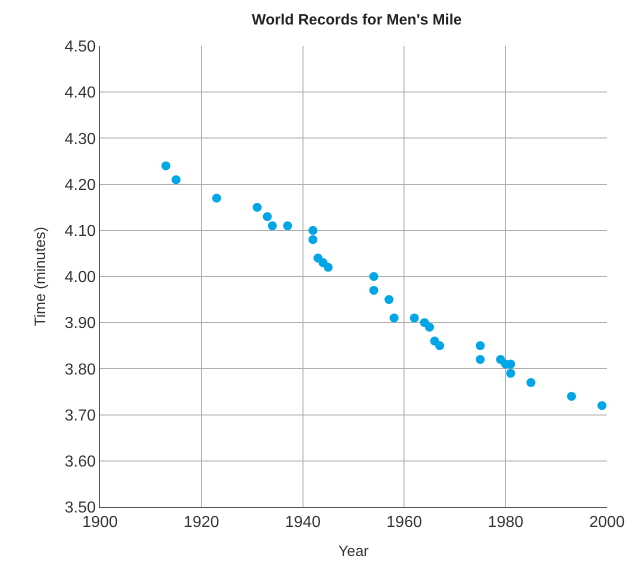  Describe the element at coordinates (80, 462) in the screenshot. I see `y-tick-label: 3.60` at that location.